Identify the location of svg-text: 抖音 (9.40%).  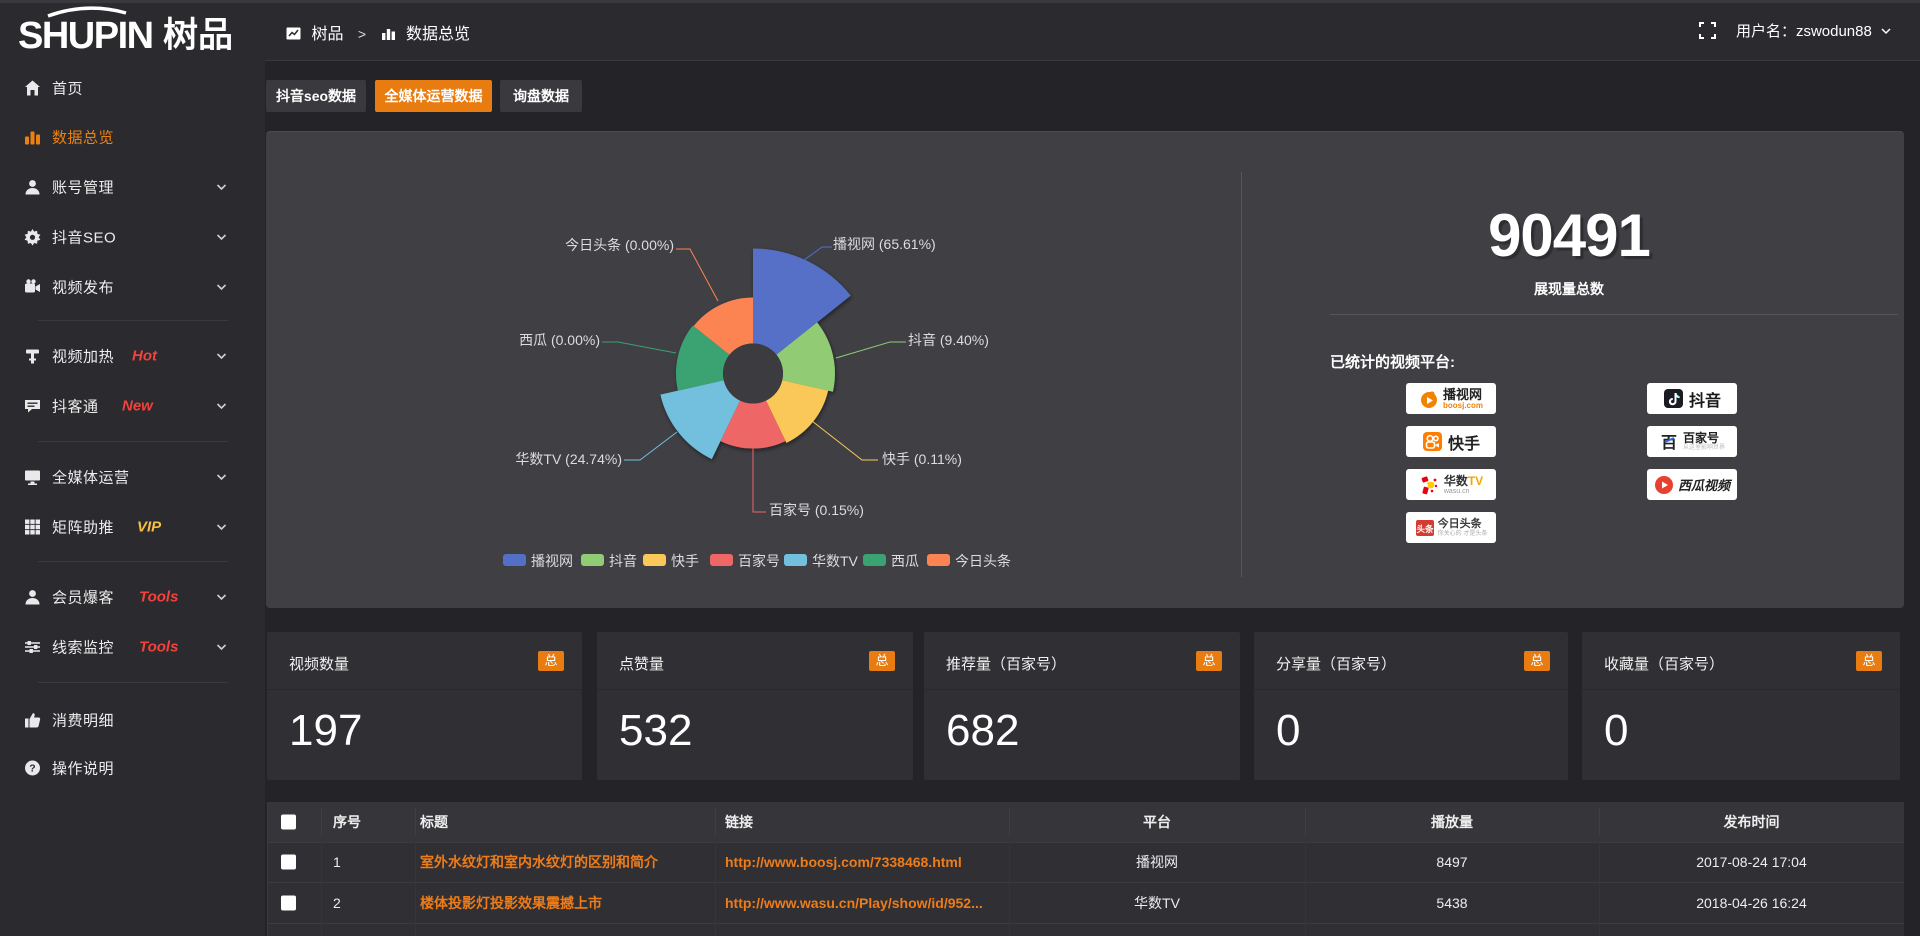
(948, 340).